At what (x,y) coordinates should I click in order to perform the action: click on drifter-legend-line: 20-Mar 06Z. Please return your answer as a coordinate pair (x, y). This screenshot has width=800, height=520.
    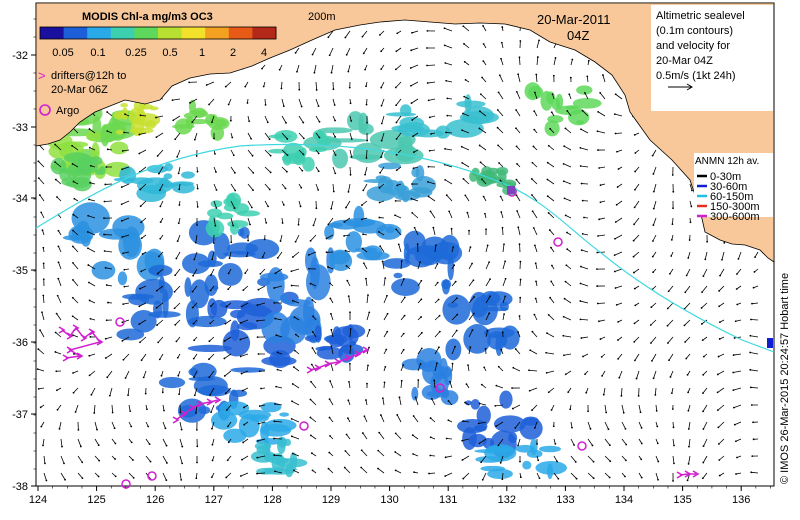
    Looking at the image, I should click on (79, 90).